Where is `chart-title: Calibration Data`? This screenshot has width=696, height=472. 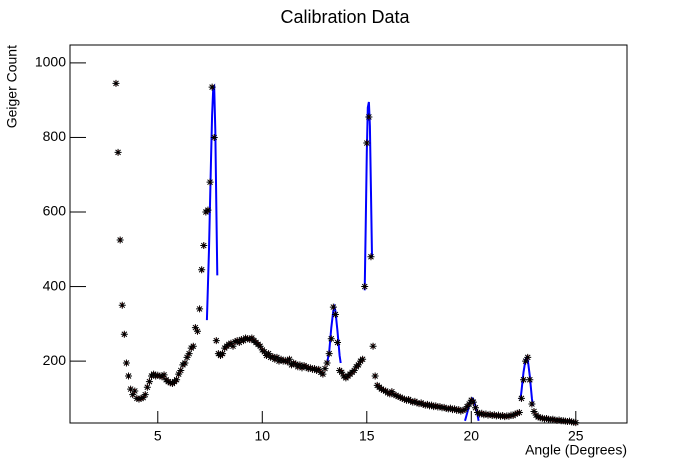 chart-title: Calibration Data is located at coordinates (345, 17).